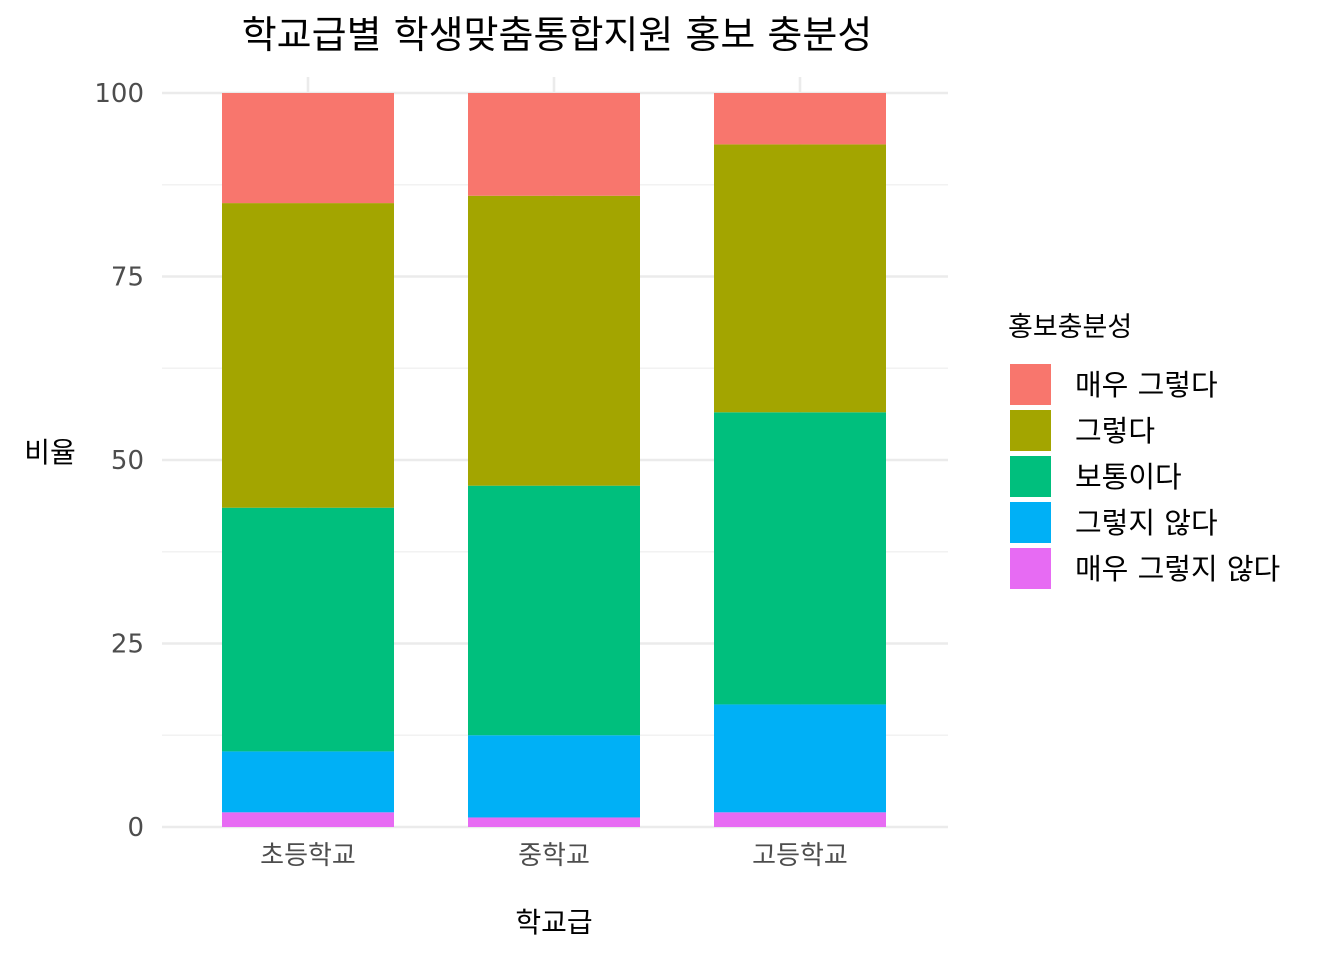  I want to click on y-tick-label: 50, so click(127, 461).